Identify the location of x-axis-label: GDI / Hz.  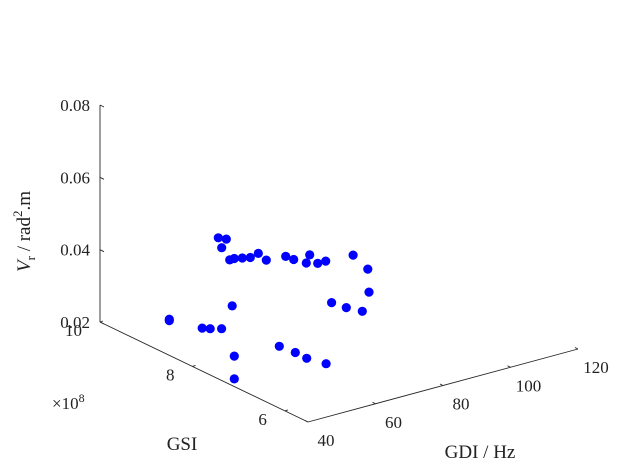
(480, 452).